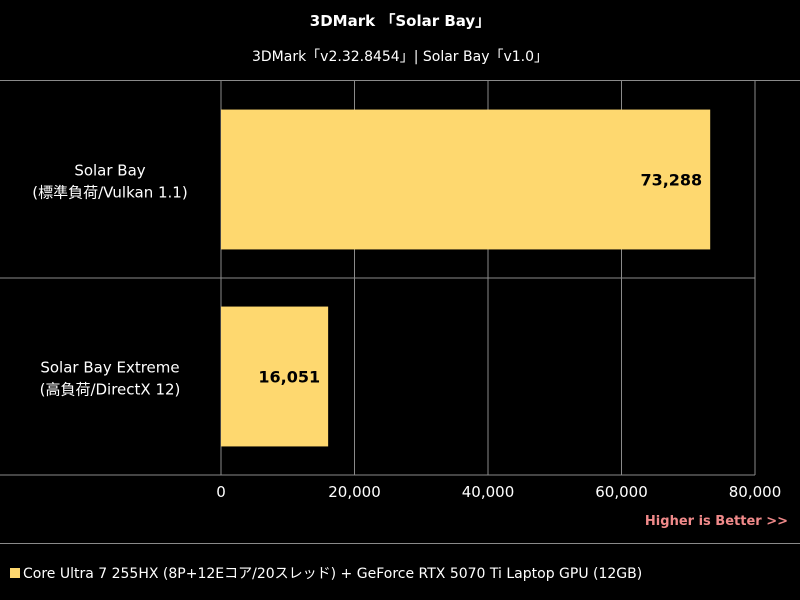 The width and height of the screenshot is (800, 600). What do you see at coordinates (110, 390) in the screenshot?
I see `category-label: (高負荷/DirectX 12)` at bounding box center [110, 390].